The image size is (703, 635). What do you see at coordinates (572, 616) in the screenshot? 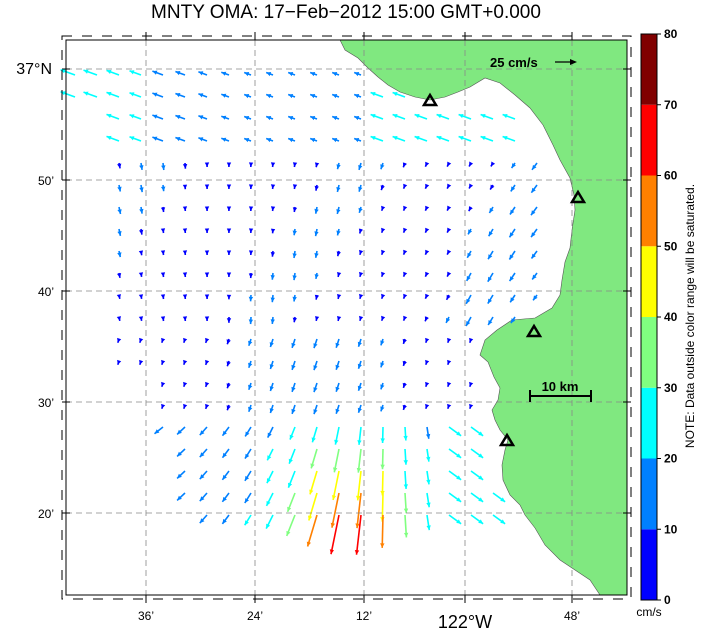
I see `lon-label-48: 48’` at bounding box center [572, 616].